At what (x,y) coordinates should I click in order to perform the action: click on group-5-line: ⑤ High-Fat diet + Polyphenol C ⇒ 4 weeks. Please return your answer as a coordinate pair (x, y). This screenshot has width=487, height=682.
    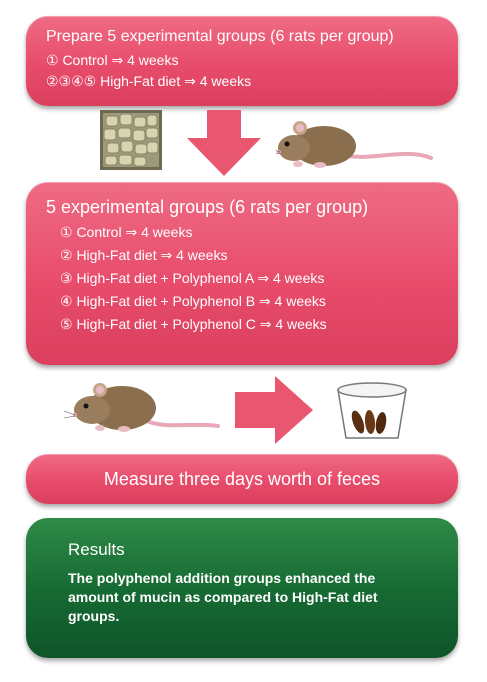
    Looking at the image, I should click on (193, 324).